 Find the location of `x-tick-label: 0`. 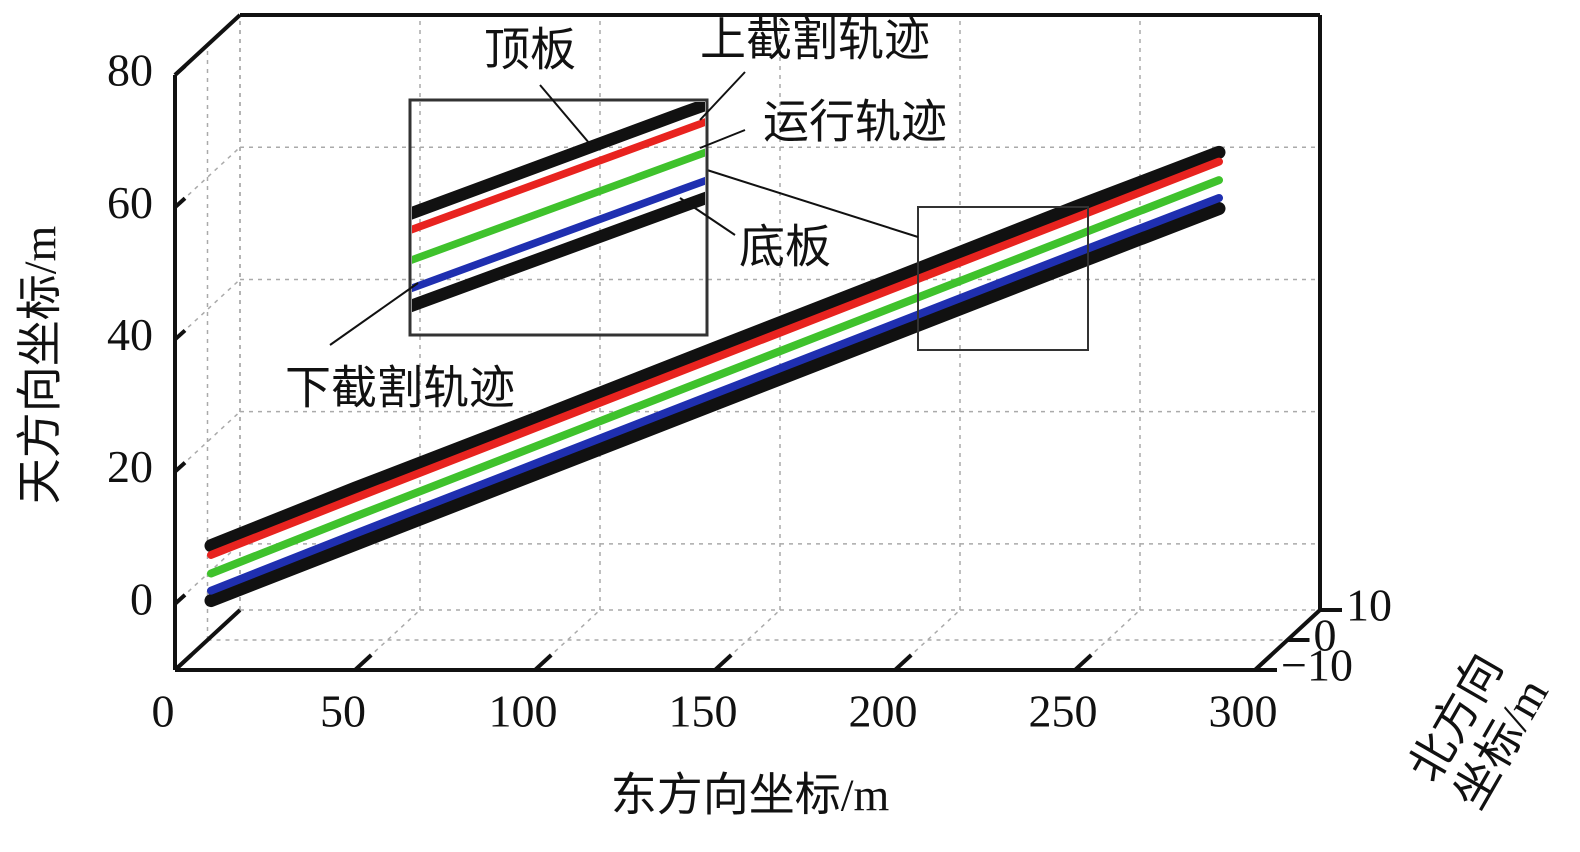

x-tick-label: 0 is located at coordinates (163, 711).